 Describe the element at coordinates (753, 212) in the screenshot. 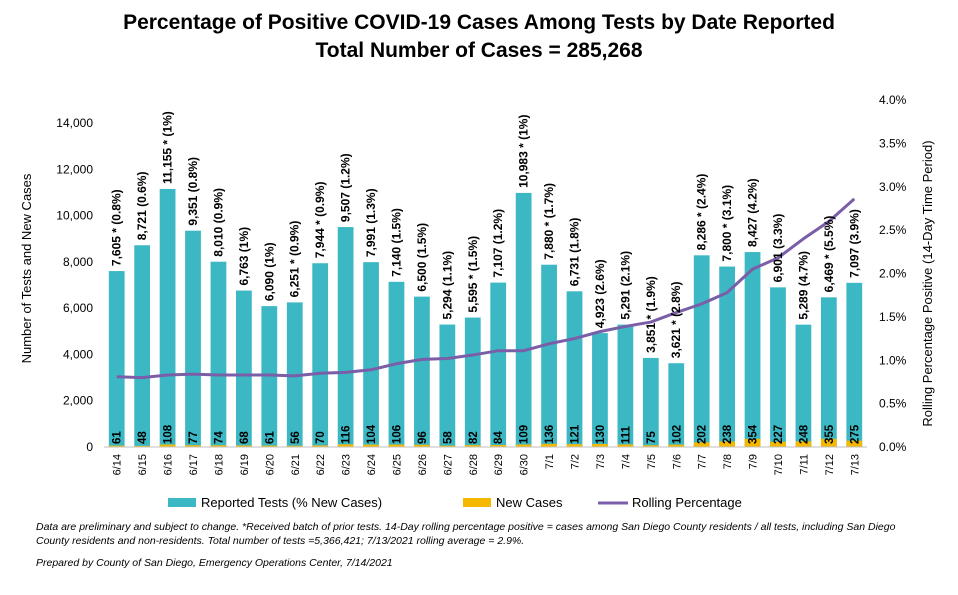

I see `label-tests-7/9: 8,427 (4.2%)` at that location.